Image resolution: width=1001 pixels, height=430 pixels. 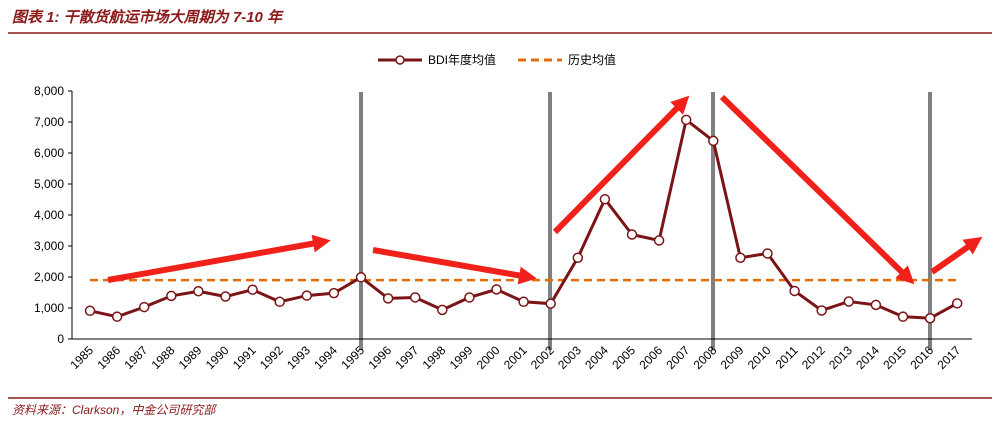 What do you see at coordinates (921, 357) in the screenshot?
I see `x-tick-label: 2016` at bounding box center [921, 357].